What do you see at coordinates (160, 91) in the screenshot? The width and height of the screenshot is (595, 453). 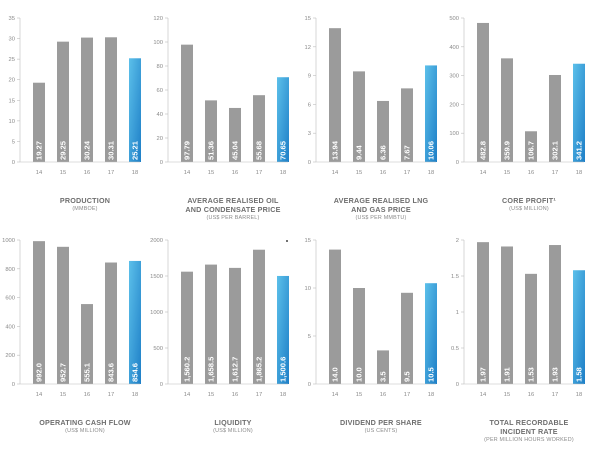 I see `y-tick-label: 60` at bounding box center [160, 91].